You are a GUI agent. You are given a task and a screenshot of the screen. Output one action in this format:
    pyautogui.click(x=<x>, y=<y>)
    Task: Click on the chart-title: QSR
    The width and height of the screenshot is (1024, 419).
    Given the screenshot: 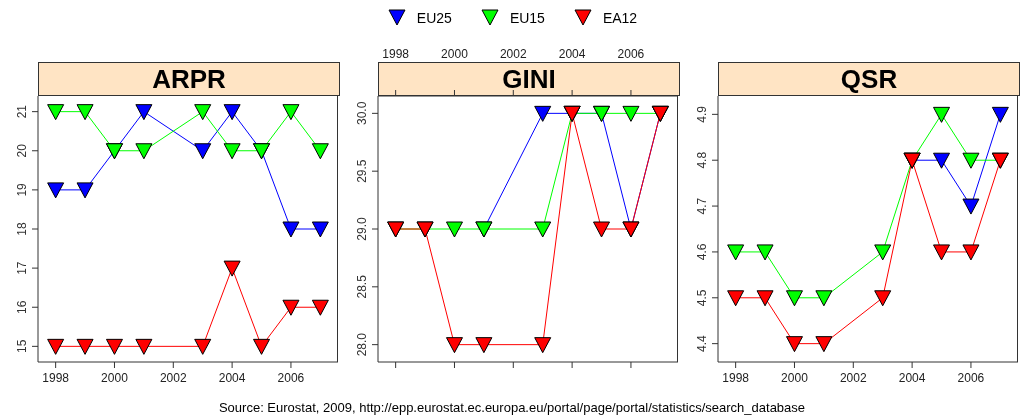 What is the action you would take?
    pyautogui.click(x=869, y=79)
    